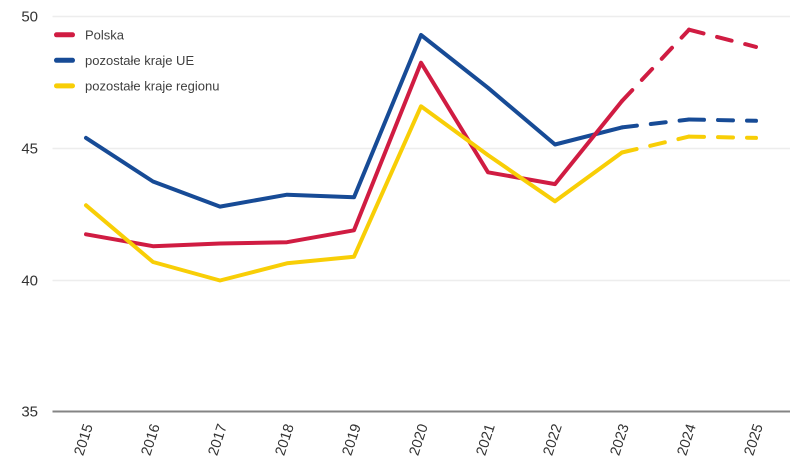  Describe the element at coordinates (139, 60) in the screenshot. I see `svg-text: pozostałe kraje UE` at that location.